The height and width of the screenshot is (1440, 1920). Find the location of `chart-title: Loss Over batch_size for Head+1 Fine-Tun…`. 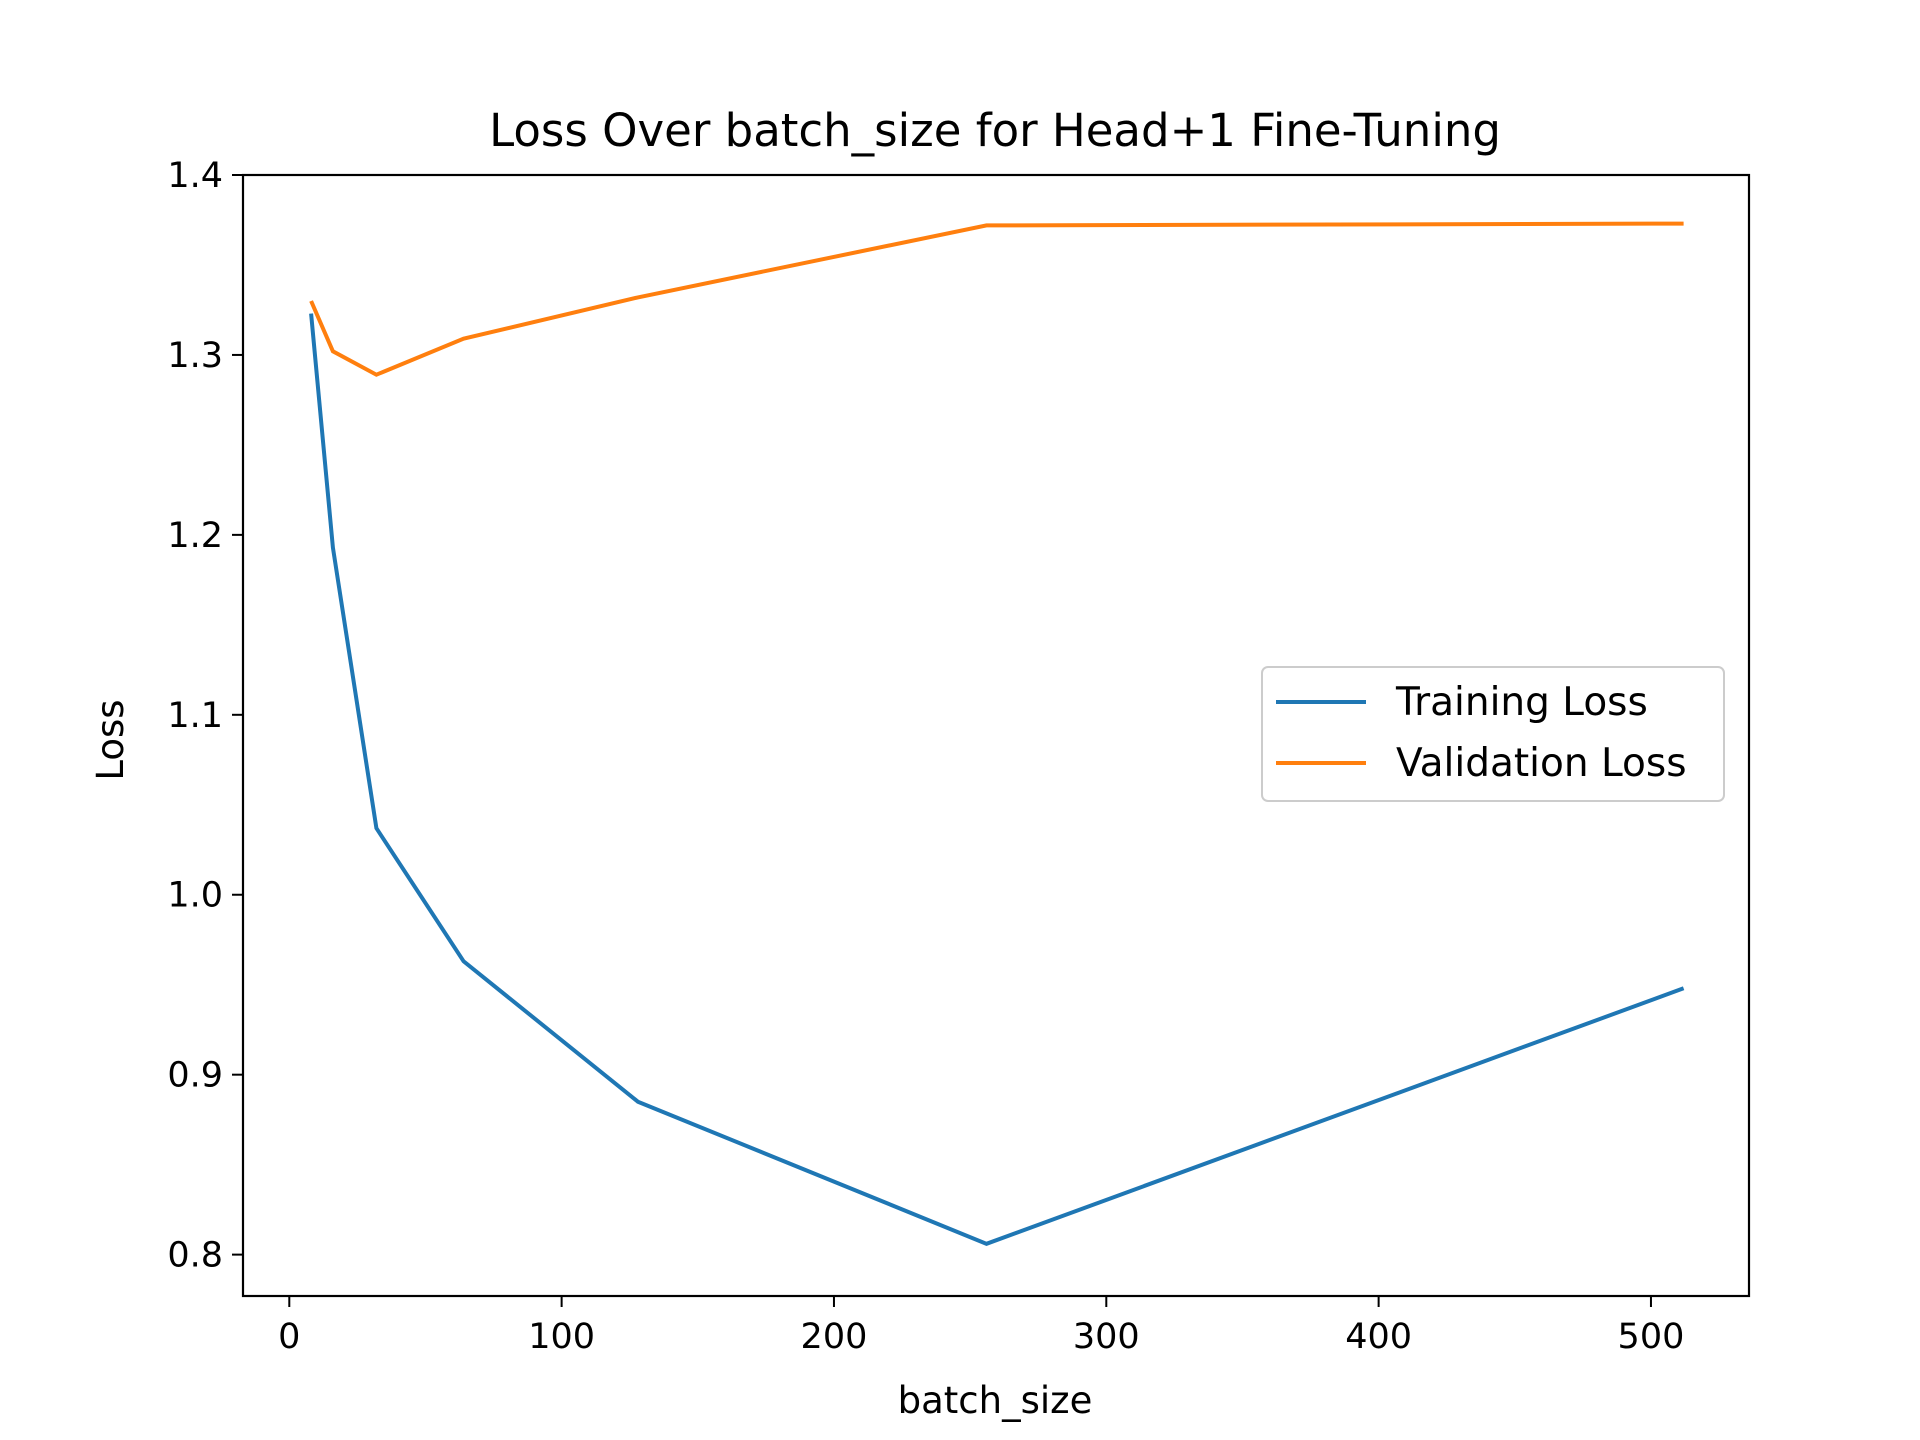

chart-title: Loss Over batch_size for Head+1 Fine-Tun… is located at coordinates (995, 130).